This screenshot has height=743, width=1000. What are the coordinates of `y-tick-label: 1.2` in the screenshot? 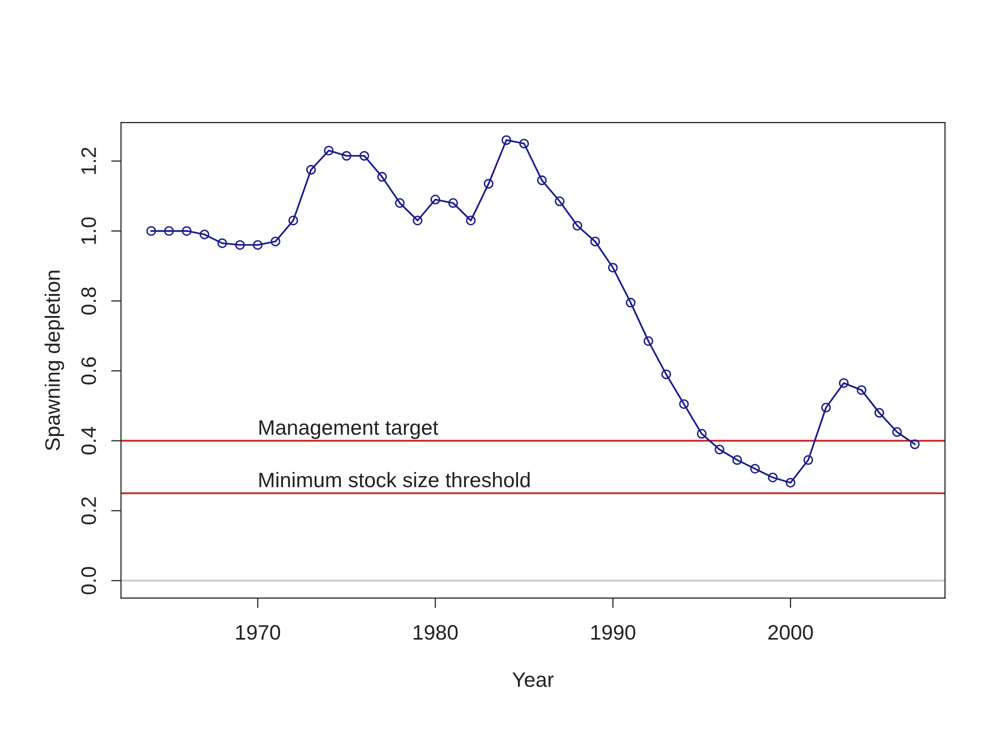 It's located at (88, 161).